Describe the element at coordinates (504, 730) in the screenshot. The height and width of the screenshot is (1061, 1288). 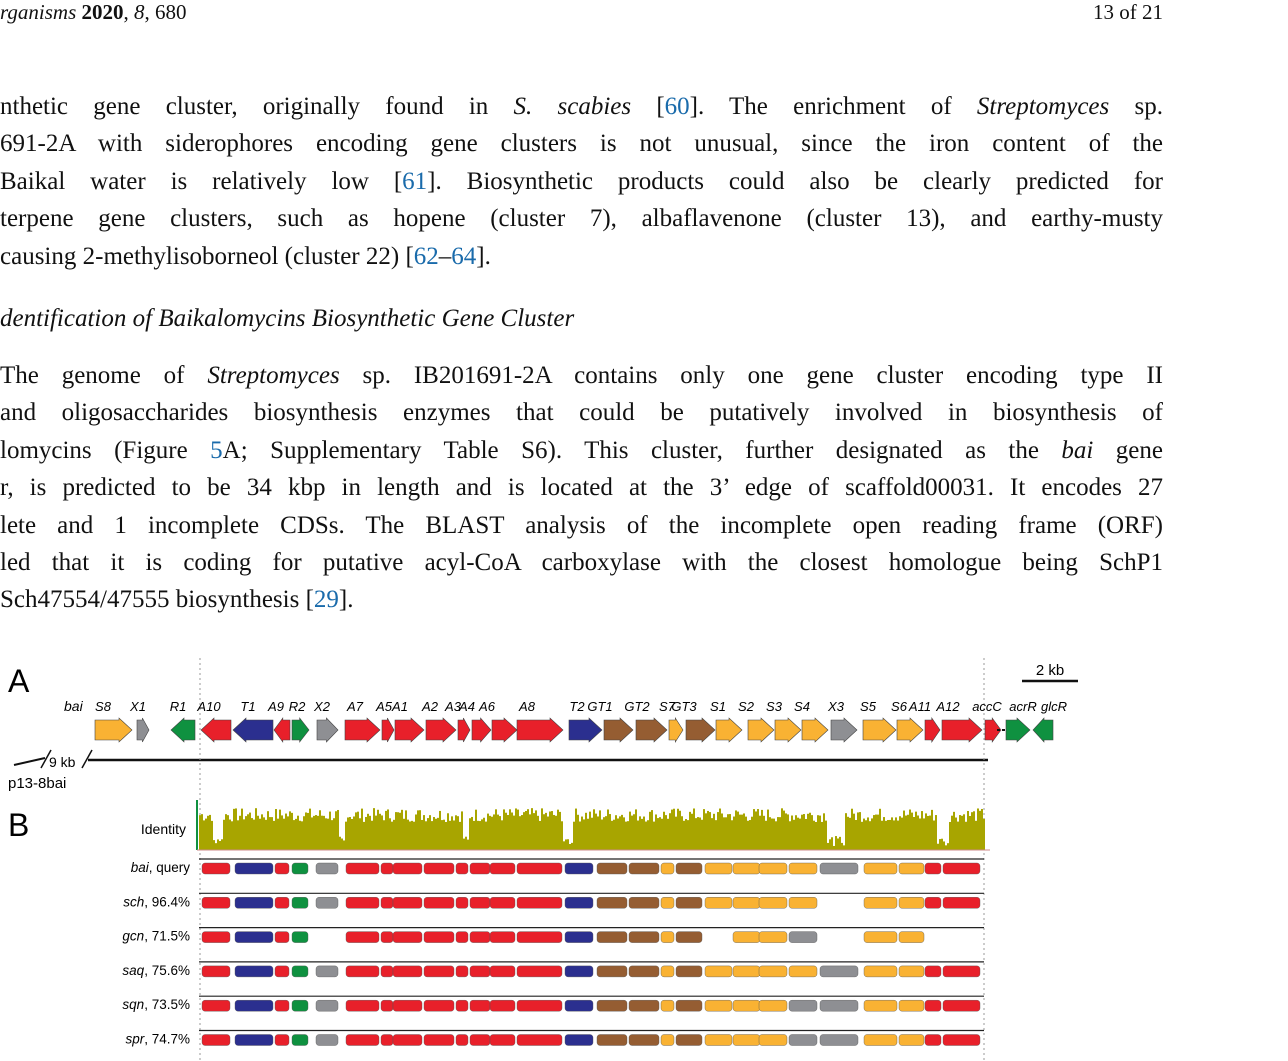
I see `gene-arrow-a6` at that location.